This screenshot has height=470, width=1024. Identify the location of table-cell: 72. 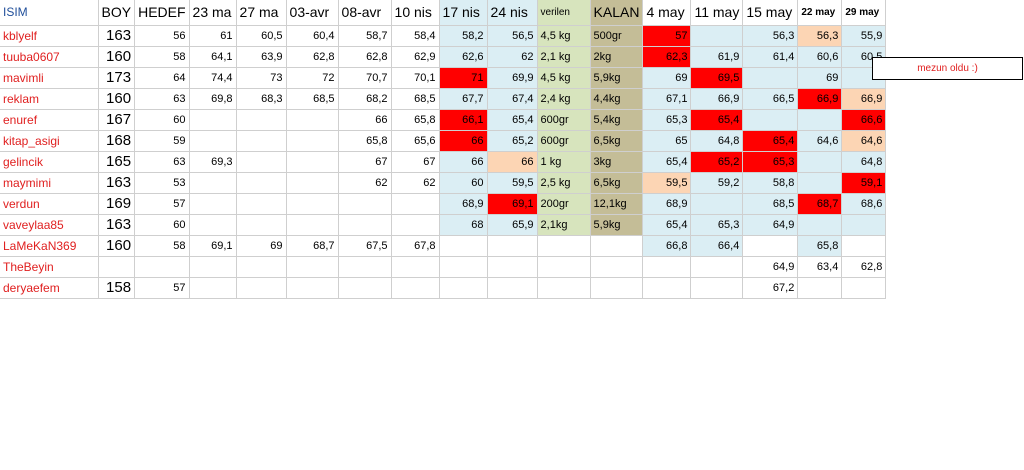
(312, 78).